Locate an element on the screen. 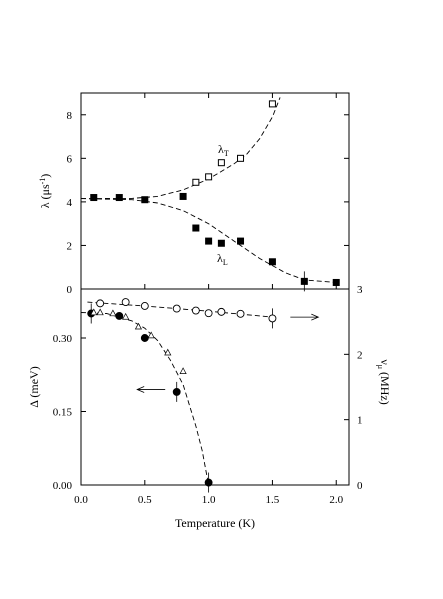 Image resolution: width=443 pixels, height=599 pixels. right-y-tick-label: 2 is located at coordinates (360, 355).